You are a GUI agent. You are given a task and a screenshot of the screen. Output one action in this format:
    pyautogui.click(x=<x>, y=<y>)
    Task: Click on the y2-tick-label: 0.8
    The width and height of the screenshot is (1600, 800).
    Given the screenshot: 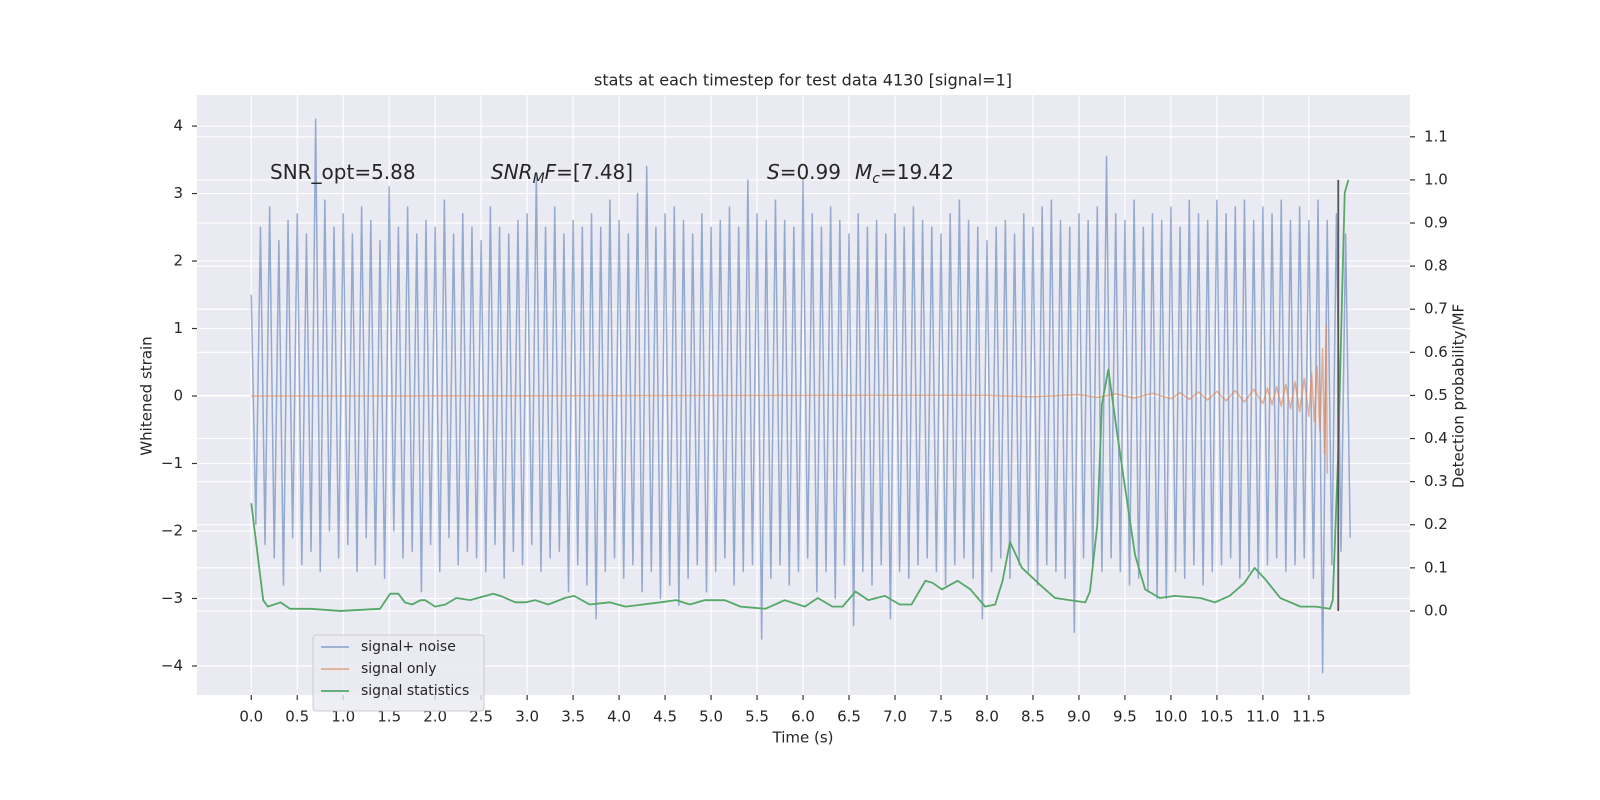 What is the action you would take?
    pyautogui.click(x=1436, y=266)
    